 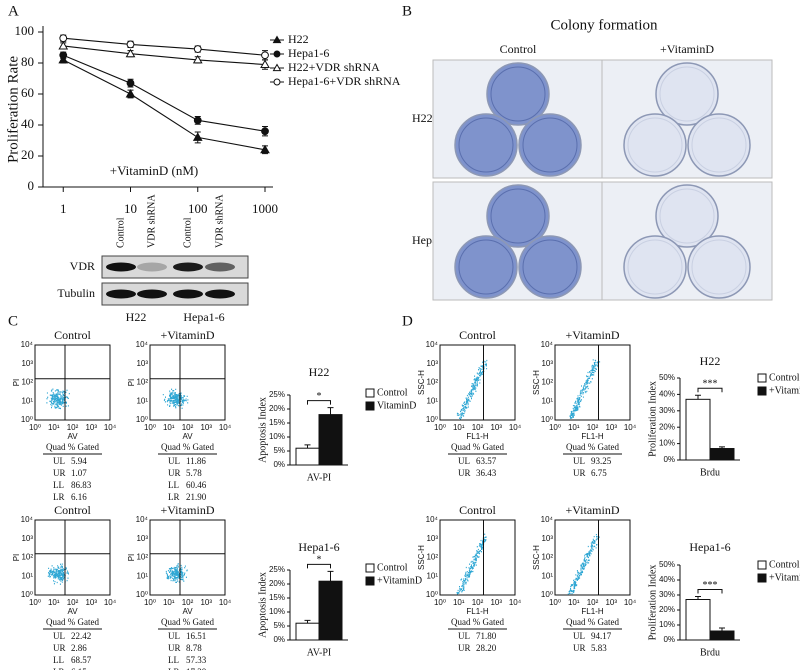 What do you see at coordinates (142, 363) in the screenshot?
I see `y-tick-label: 10³` at bounding box center [142, 363].